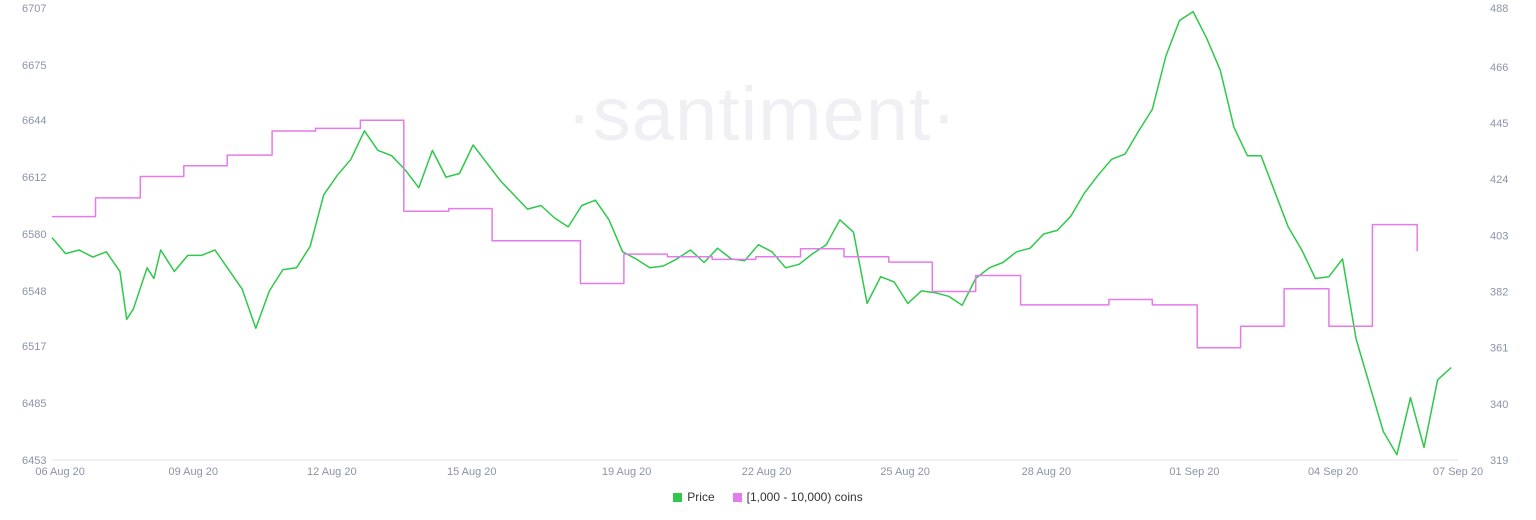 This screenshot has height=520, width=1536. Describe the element at coordinates (701, 497) in the screenshot. I see `legend-label: Price` at that location.